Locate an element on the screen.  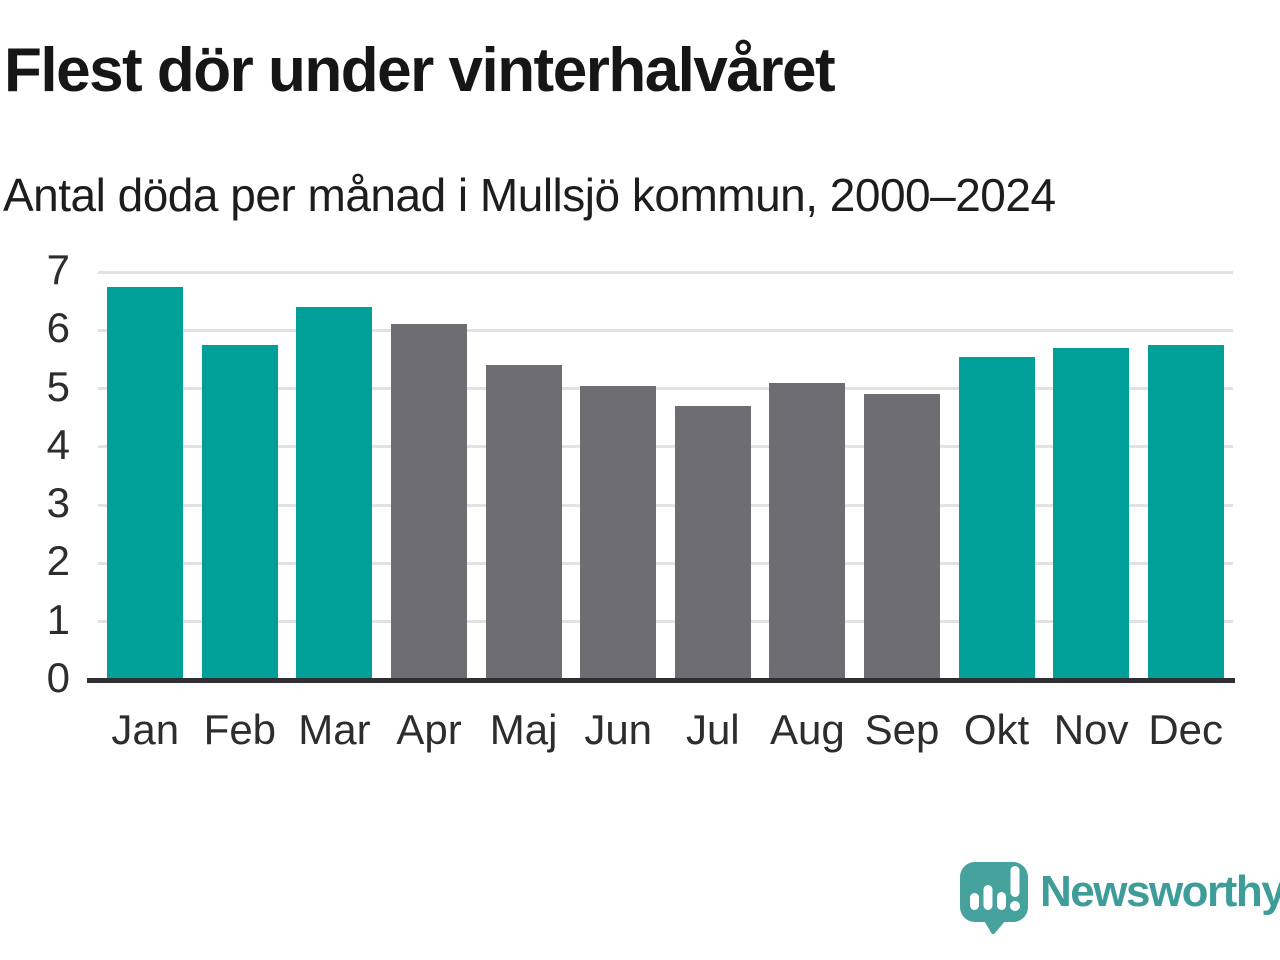
bar-maj is located at coordinates (523, 522).